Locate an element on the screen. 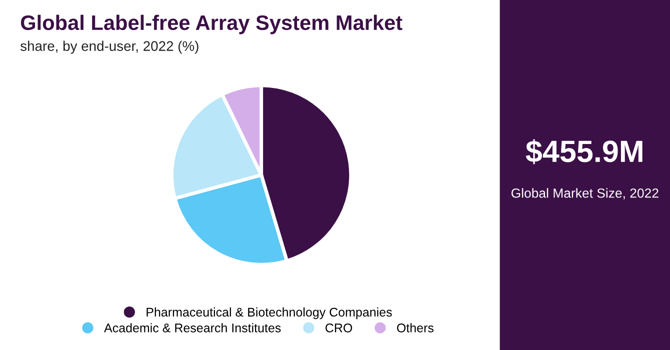  legend-label: Academic & Research Institutes is located at coordinates (192, 327).